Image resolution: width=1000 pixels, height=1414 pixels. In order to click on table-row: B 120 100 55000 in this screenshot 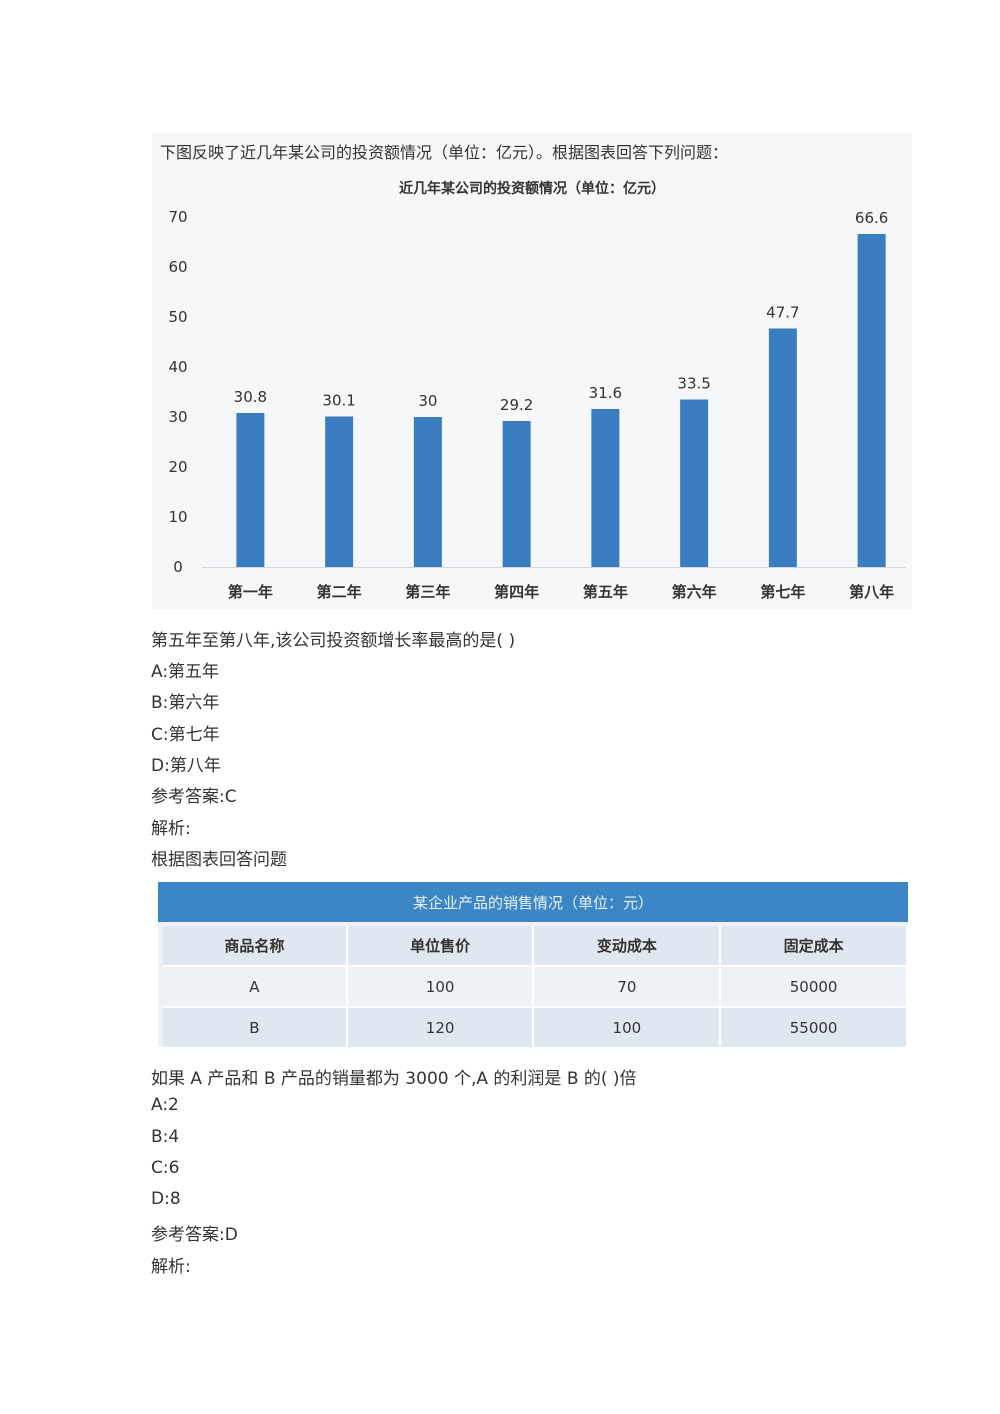, I will do `click(535, 1026)`.